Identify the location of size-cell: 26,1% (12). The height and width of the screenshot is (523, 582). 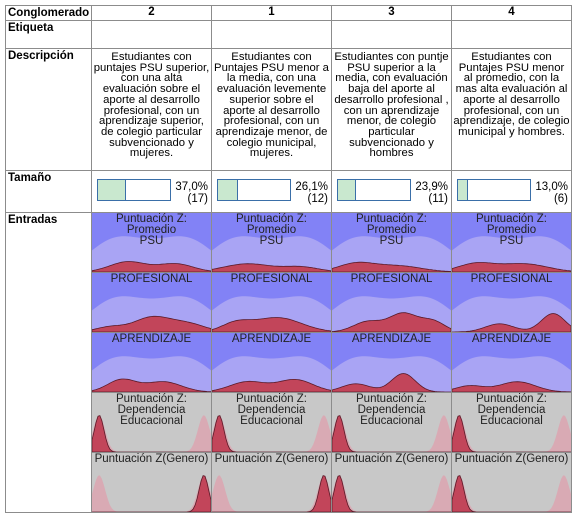
(271, 191).